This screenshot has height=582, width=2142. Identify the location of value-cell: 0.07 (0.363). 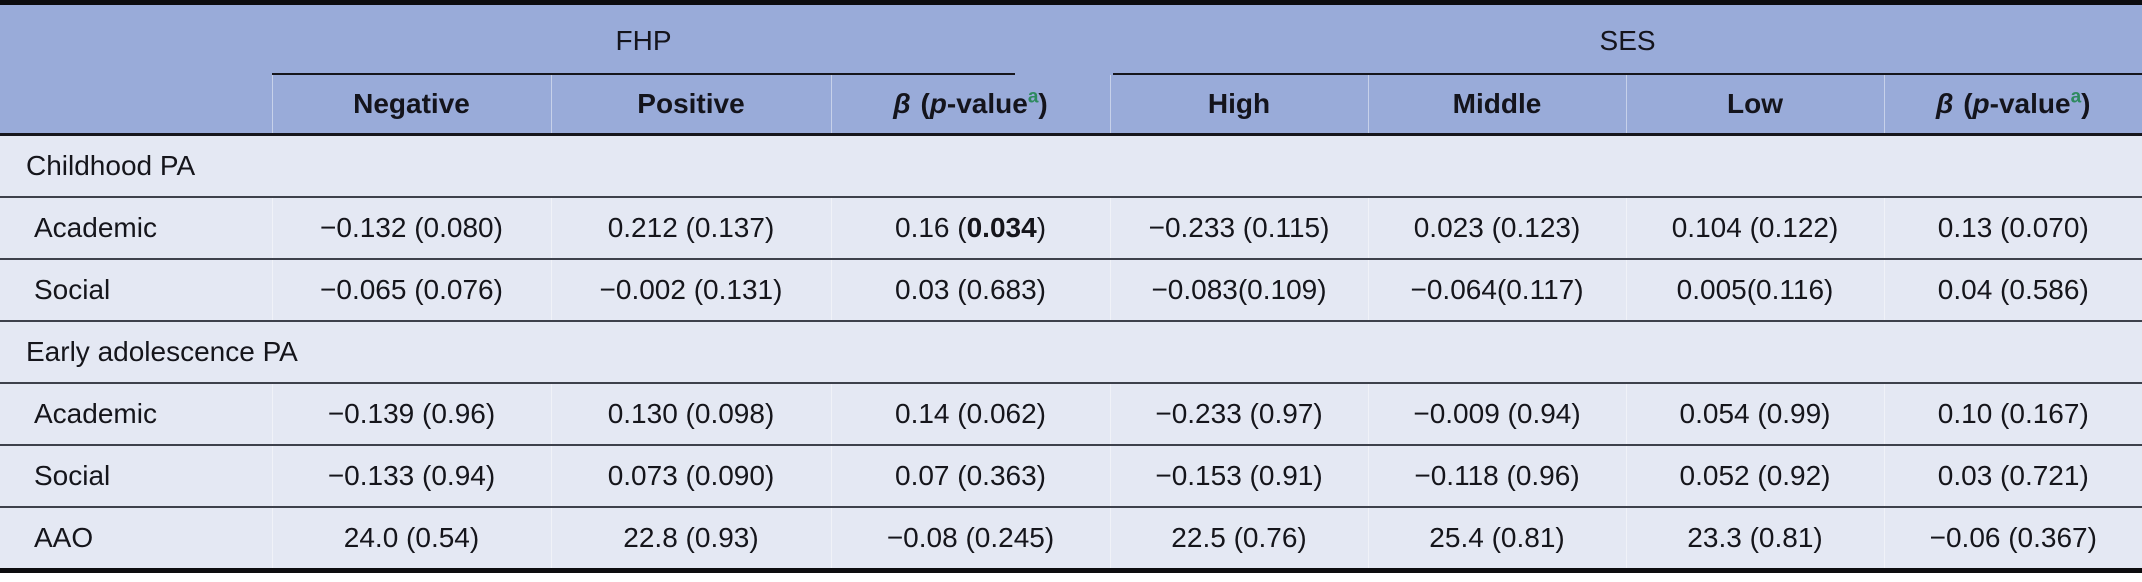
(970, 476).